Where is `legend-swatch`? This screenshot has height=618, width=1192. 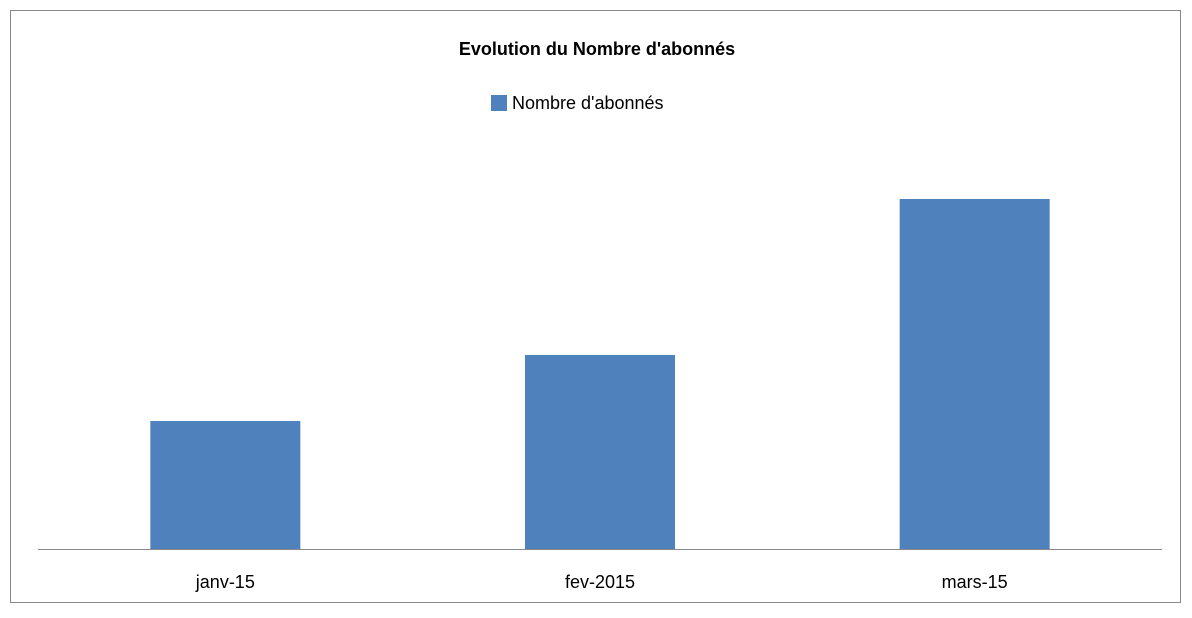 legend-swatch is located at coordinates (499, 103).